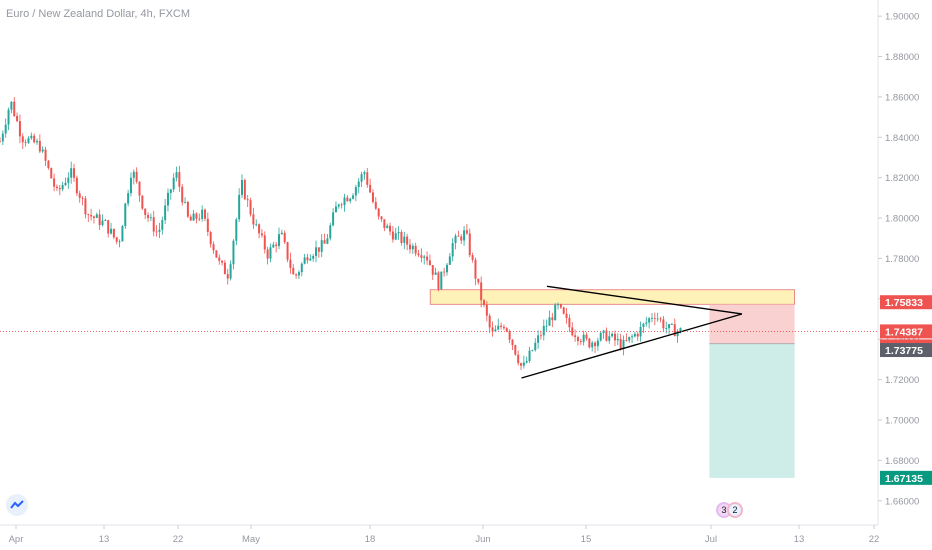  I want to click on time-axis: Apr 13 22 May 18 Jun 15 Jul 13 22, so click(440, 534).